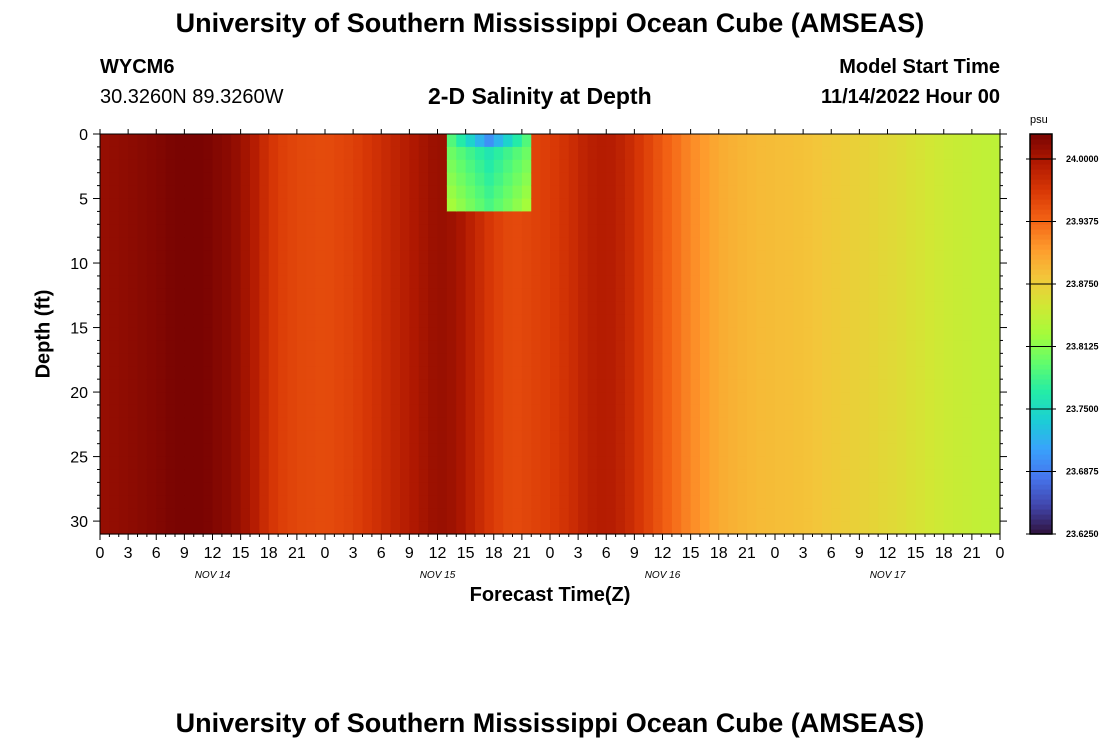 This screenshot has height=750, width=1100. I want to click on colorbar-segment, so click(1041, 412).